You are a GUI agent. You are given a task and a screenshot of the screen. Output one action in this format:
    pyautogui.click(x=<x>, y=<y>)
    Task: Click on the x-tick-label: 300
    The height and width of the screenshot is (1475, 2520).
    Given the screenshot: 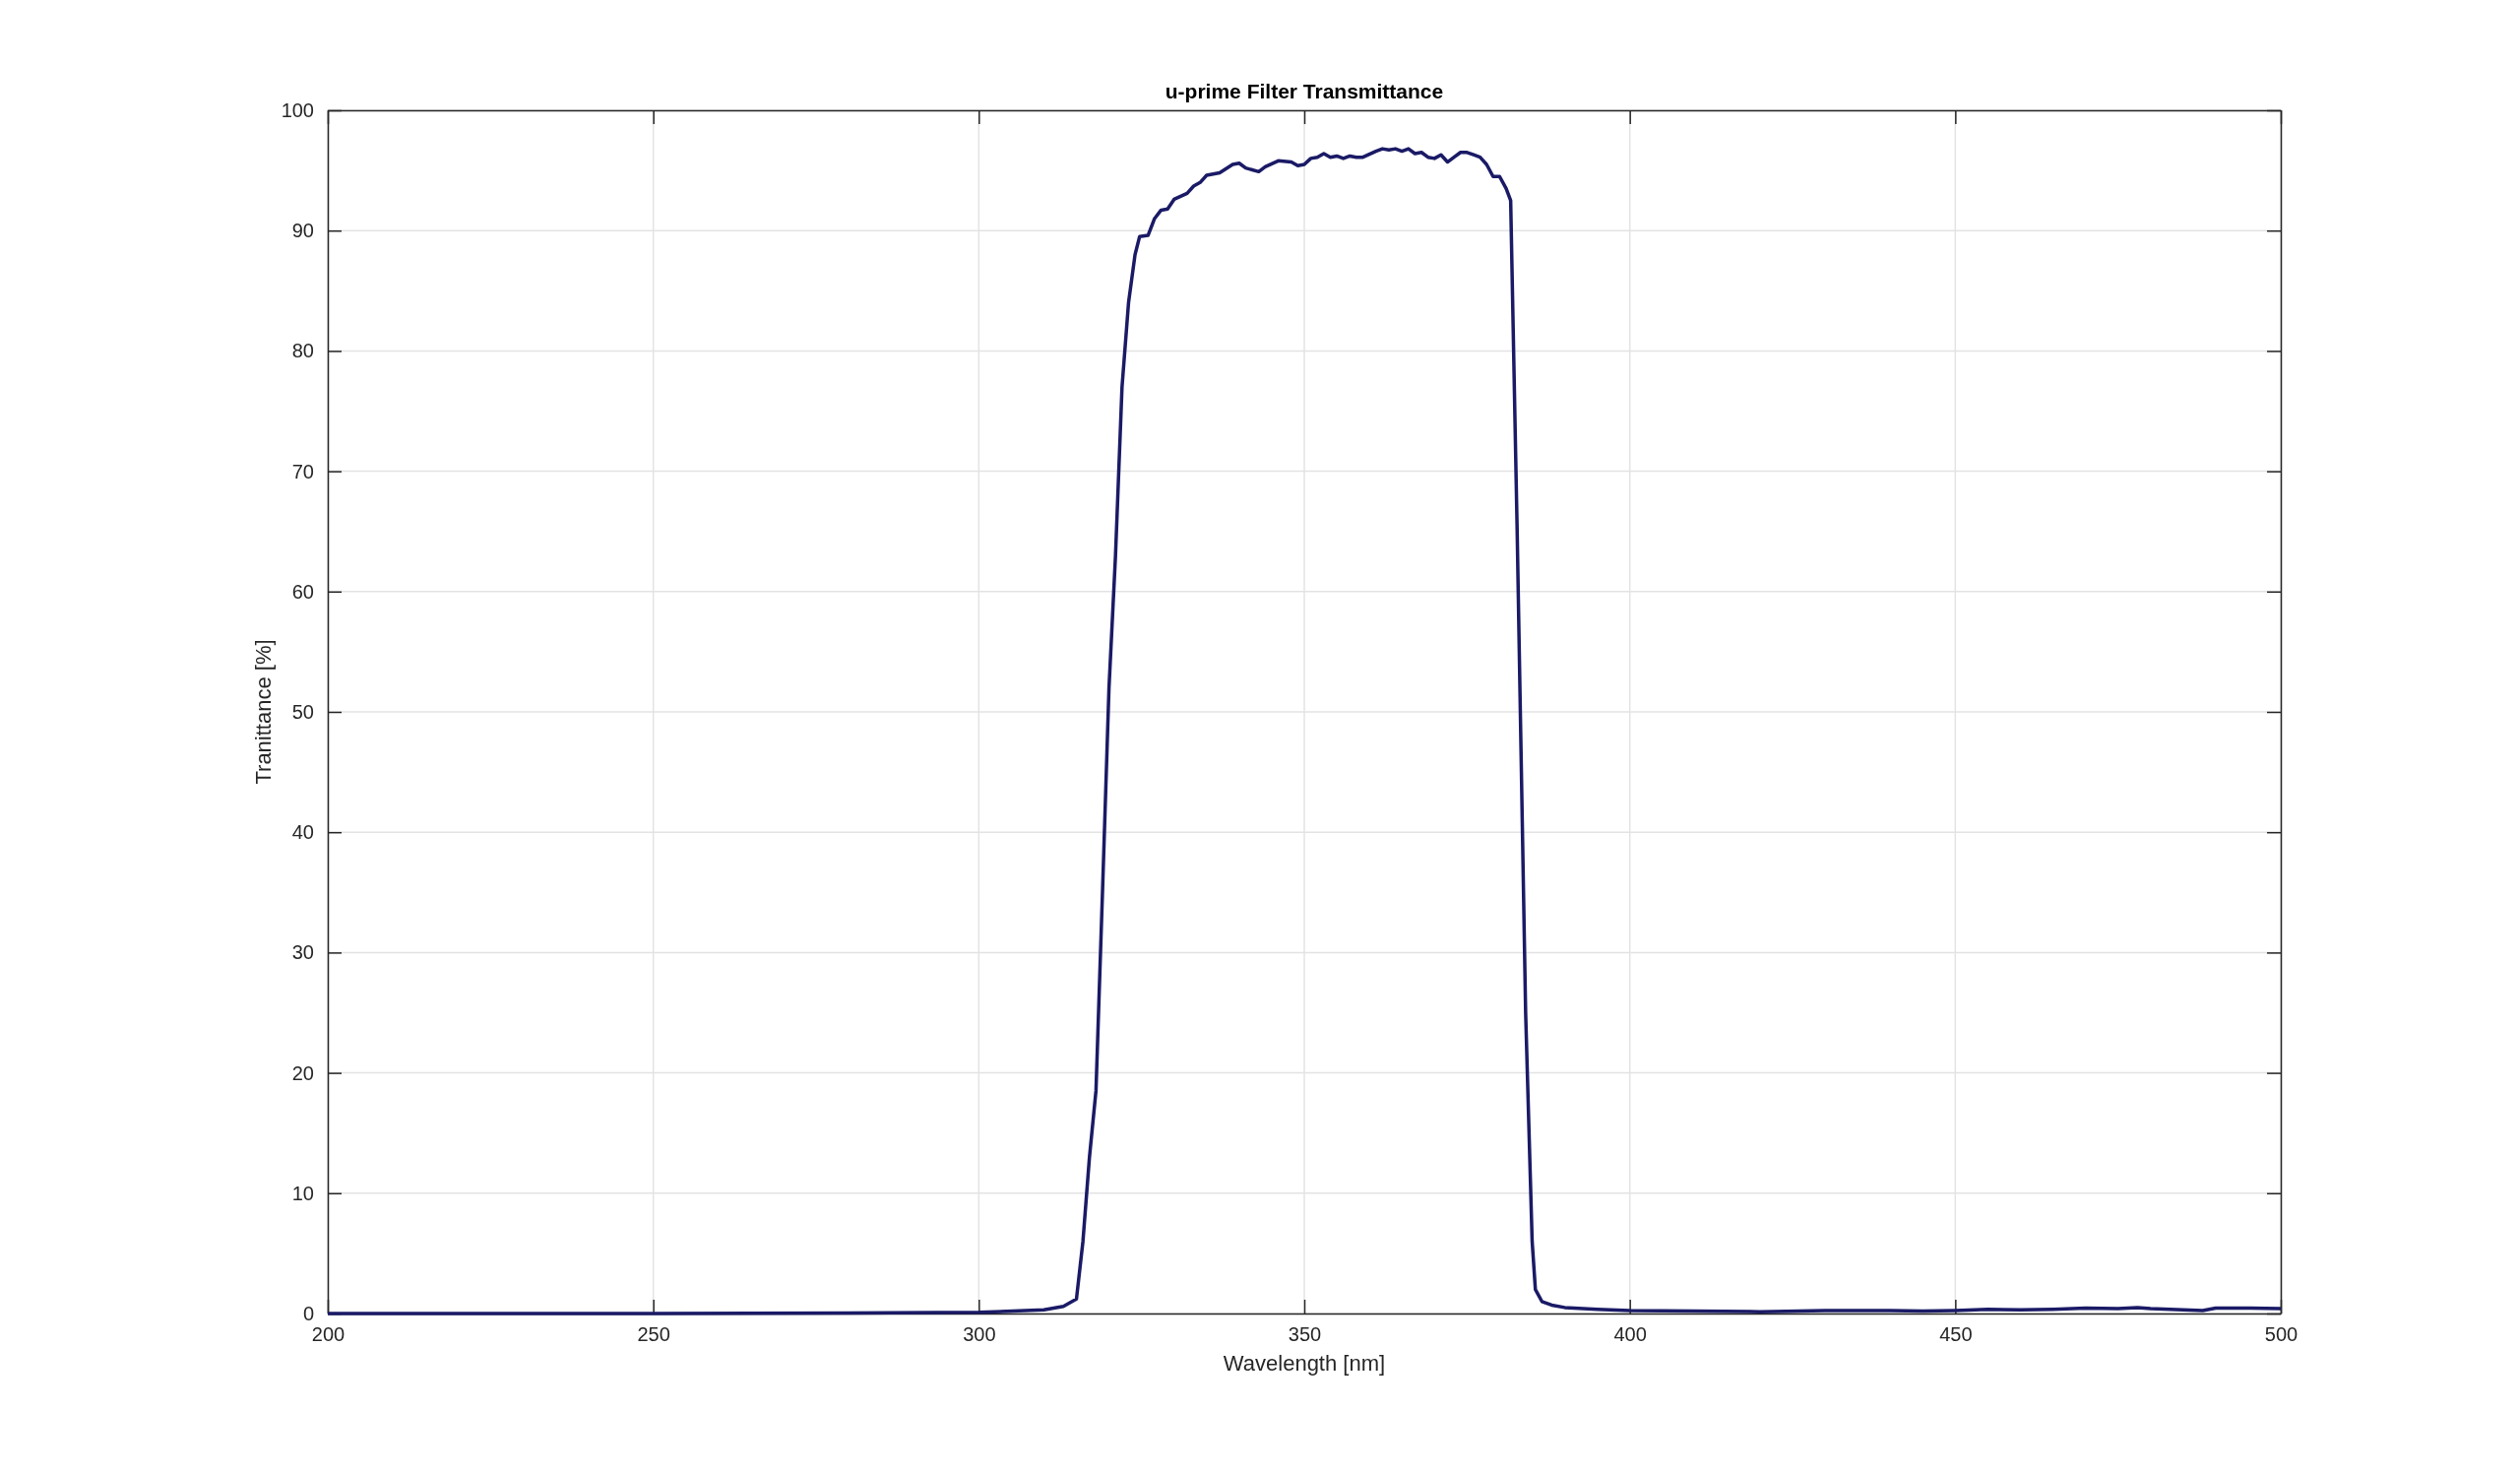 What is the action you would take?
    pyautogui.click(x=979, y=1334)
    